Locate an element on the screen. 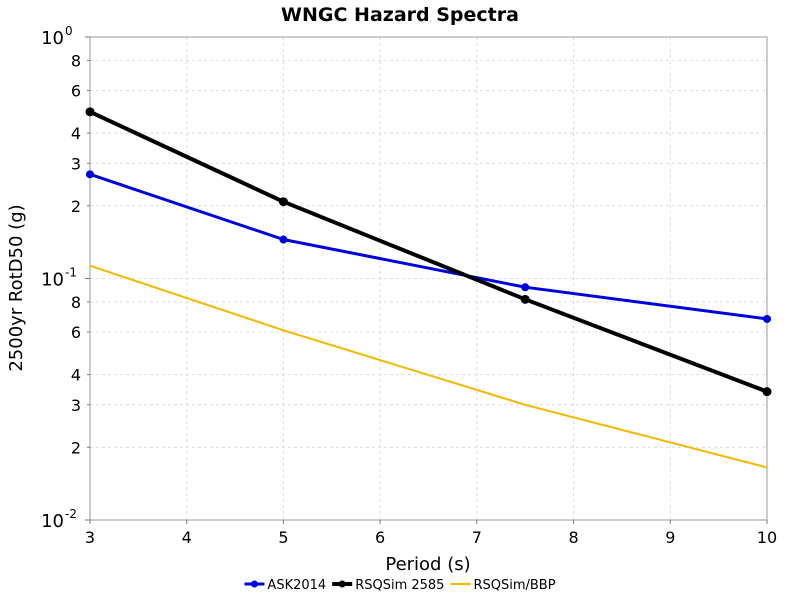 The width and height of the screenshot is (800, 600). y-major-tick-exponent: 0 is located at coordinates (69, 31).